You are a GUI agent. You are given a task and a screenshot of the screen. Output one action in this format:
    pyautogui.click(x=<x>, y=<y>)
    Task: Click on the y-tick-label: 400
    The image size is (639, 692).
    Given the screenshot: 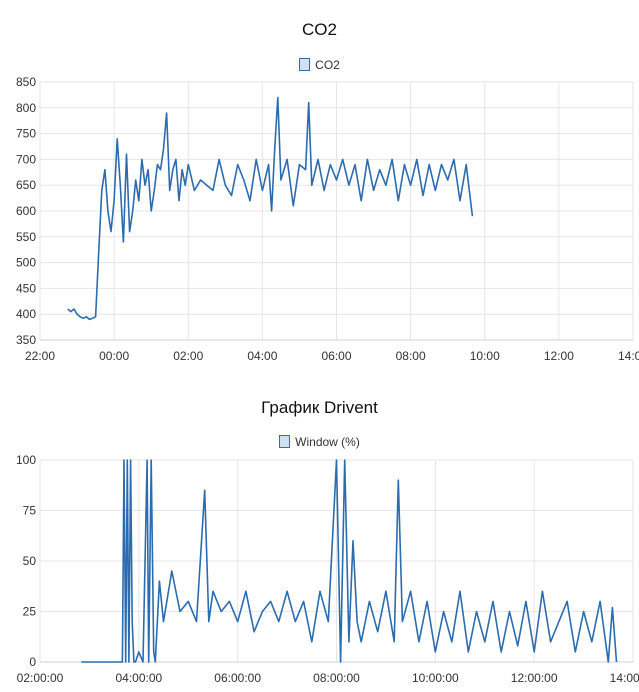 What is the action you would take?
    pyautogui.click(x=26, y=314)
    